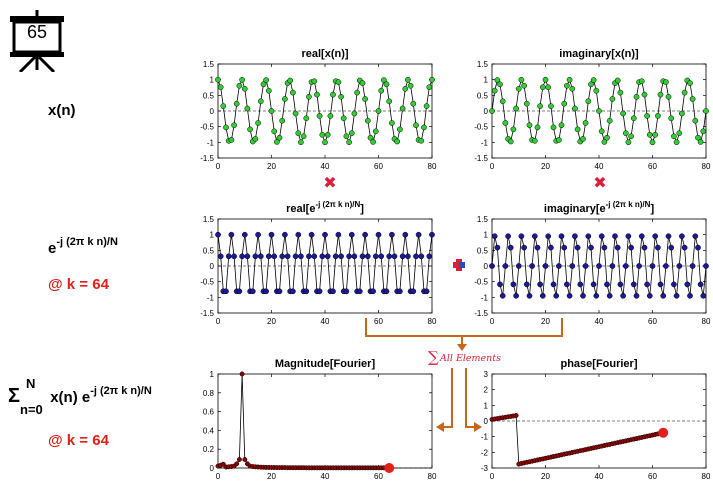 The height and width of the screenshot is (489, 713). I want to click on x-tick-label: 20, so click(545, 476).